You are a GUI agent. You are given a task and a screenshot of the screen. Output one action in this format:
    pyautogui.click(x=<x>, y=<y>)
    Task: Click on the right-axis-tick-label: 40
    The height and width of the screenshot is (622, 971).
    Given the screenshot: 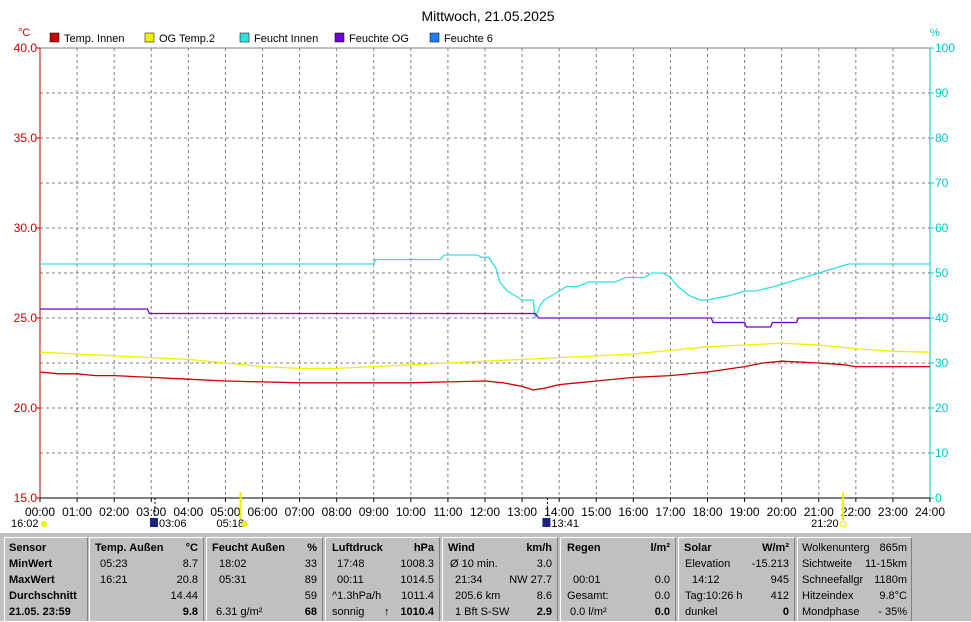 What is the action you would take?
    pyautogui.click(x=942, y=318)
    